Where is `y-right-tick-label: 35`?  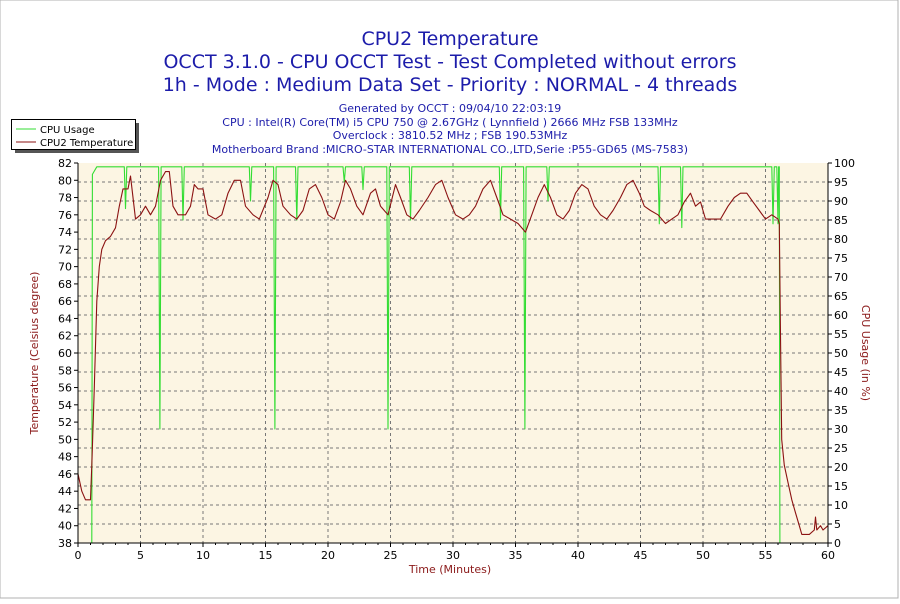
y-right-tick-label: 35 is located at coordinates (841, 410).